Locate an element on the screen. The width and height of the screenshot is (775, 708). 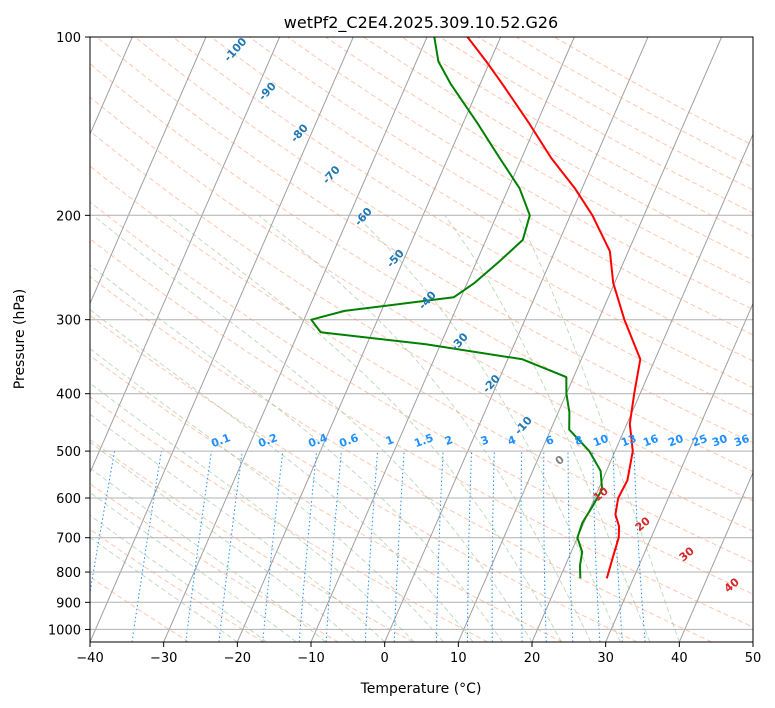
mixing-ratio-label: 0.1 is located at coordinates (220, 440).